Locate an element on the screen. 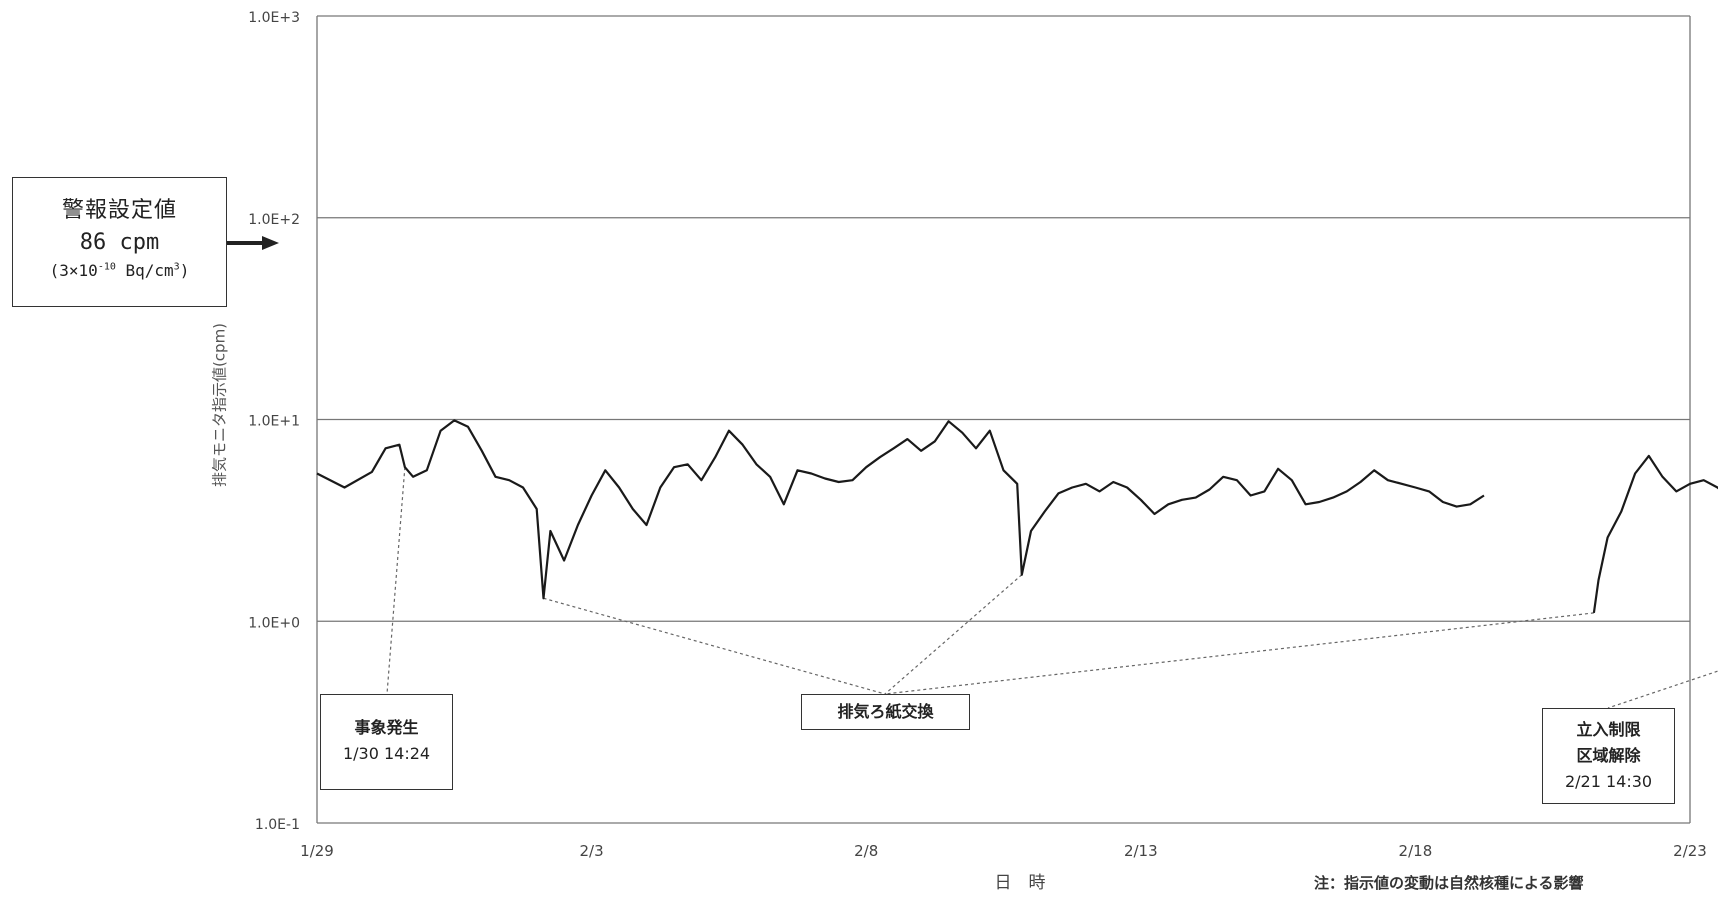  alarm-concentration: (3×10-10 Bq/cm3) is located at coordinates (119, 270).